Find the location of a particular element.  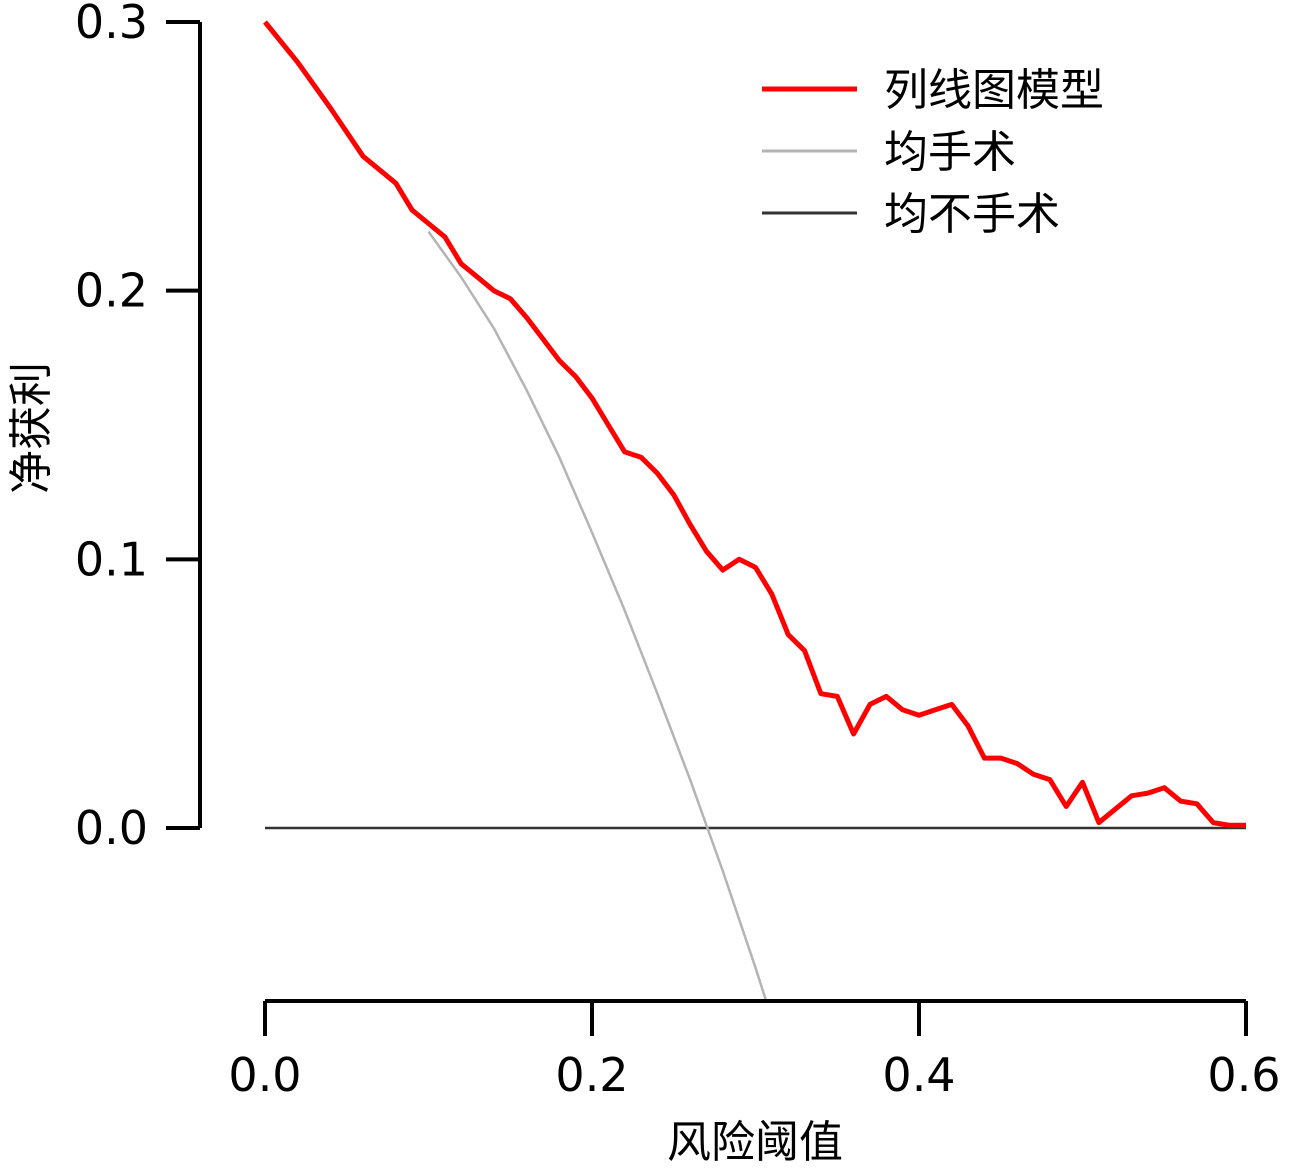

y-tick-label: 0.3 is located at coordinates (111, 24).